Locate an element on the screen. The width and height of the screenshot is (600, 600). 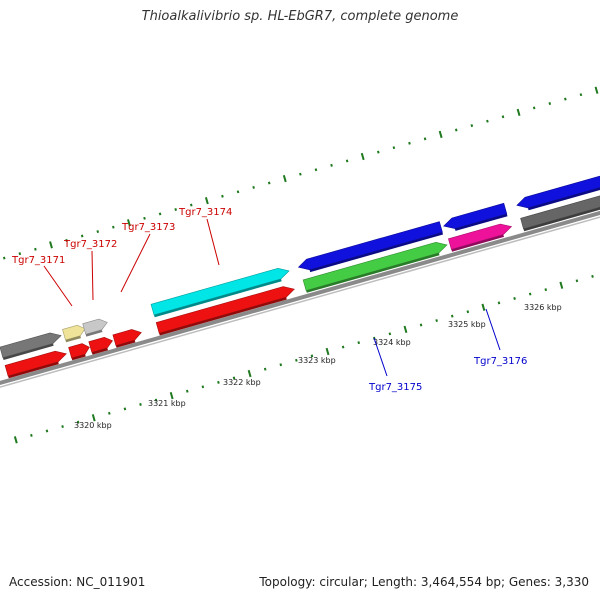
gene-label: Tgr7_3171 is located at coordinates (38, 260).